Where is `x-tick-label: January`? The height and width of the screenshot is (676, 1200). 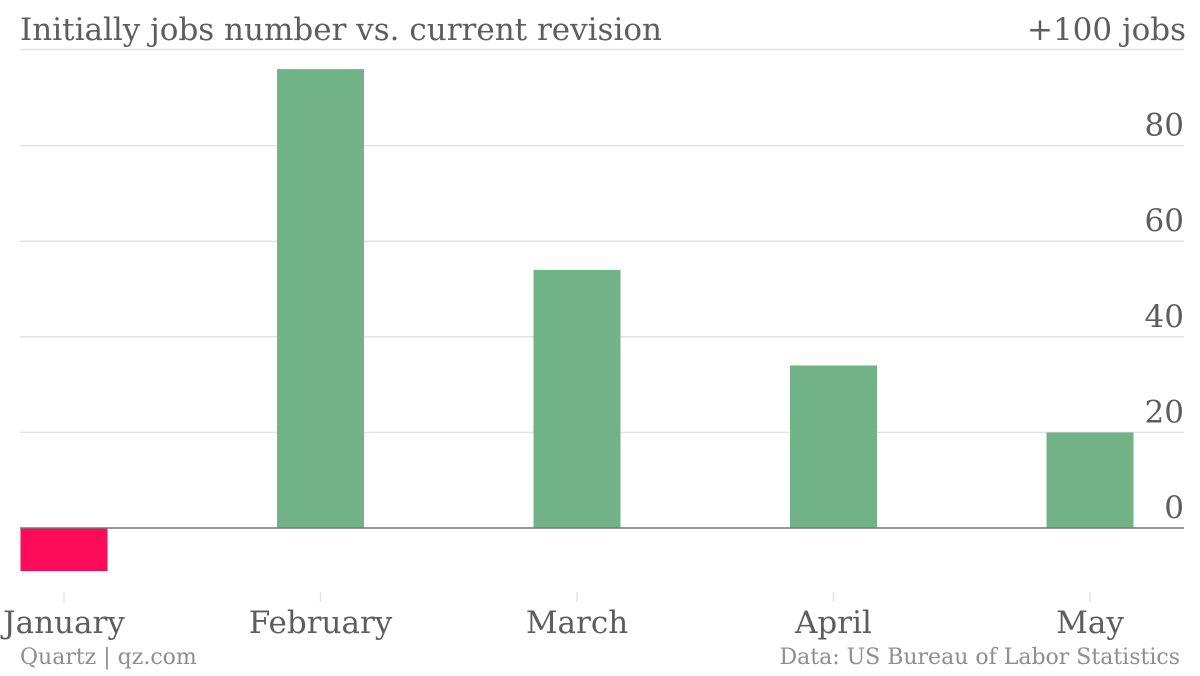 x-tick-label: January is located at coordinates (62, 623).